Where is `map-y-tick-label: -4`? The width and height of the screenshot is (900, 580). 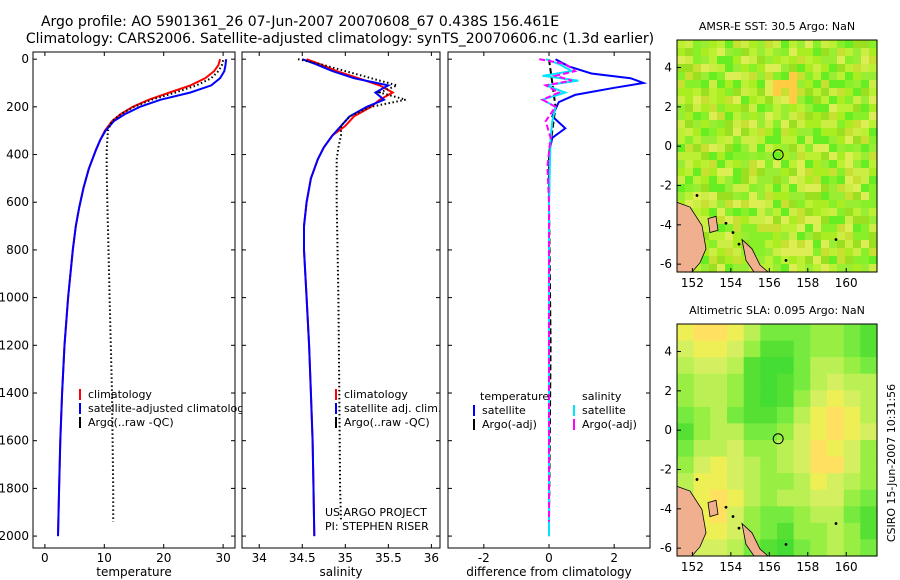 map-y-tick-label: -4 is located at coordinates (666, 225).